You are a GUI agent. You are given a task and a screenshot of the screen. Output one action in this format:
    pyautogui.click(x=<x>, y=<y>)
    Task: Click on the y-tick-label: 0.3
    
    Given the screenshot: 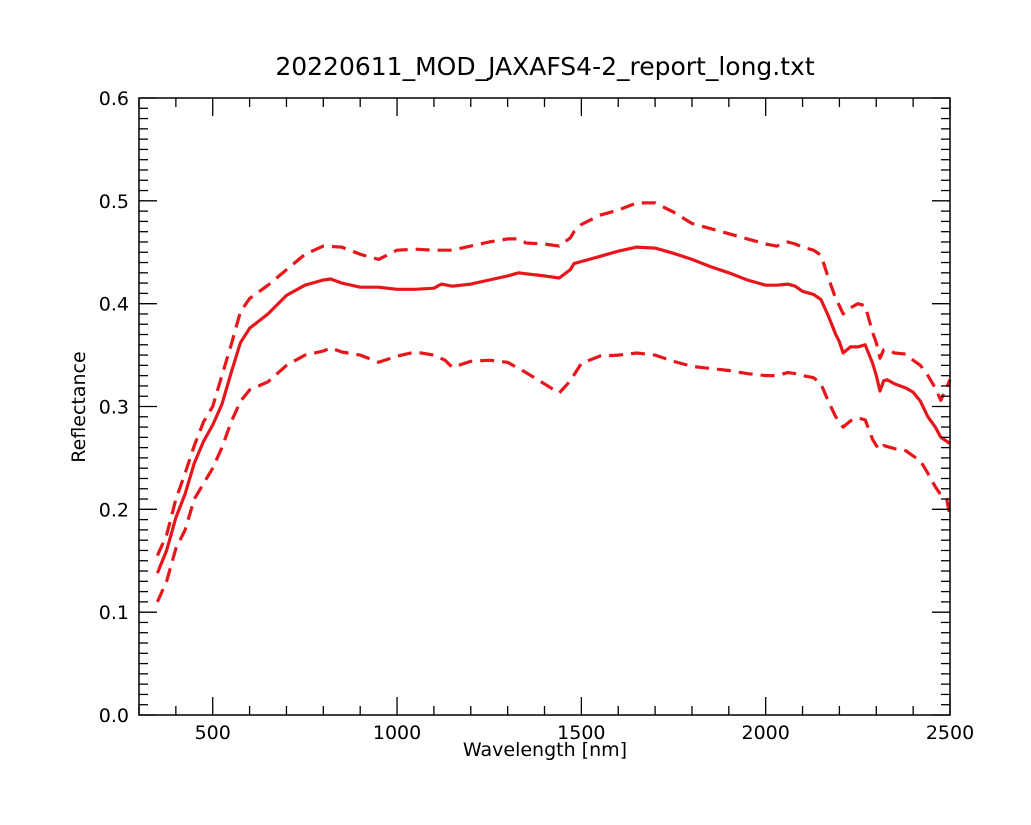 What is the action you would take?
    pyautogui.click(x=114, y=408)
    